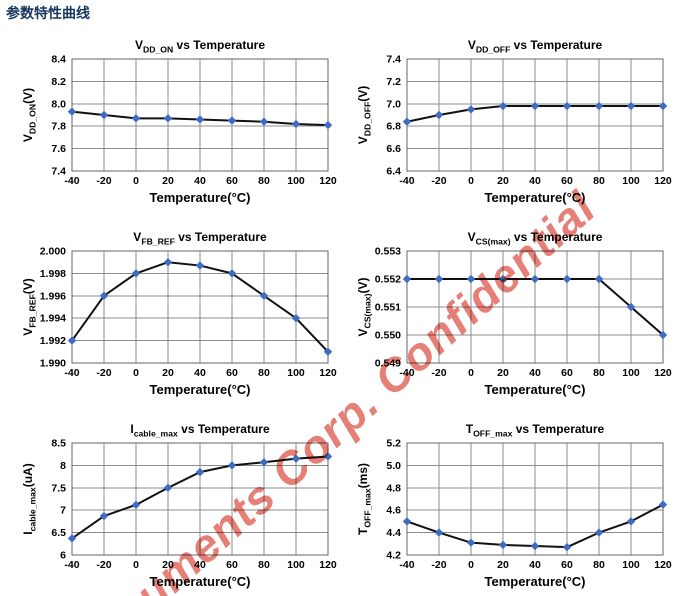 The height and width of the screenshot is (596, 692). Describe the element at coordinates (493, 241) in the screenshot. I see `title-subscript: CS(max)` at that location.